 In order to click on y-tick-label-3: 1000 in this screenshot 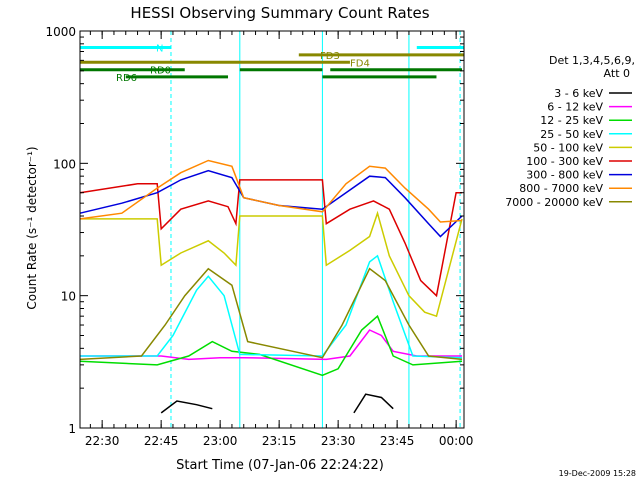, I will do `click(60, 32)`.